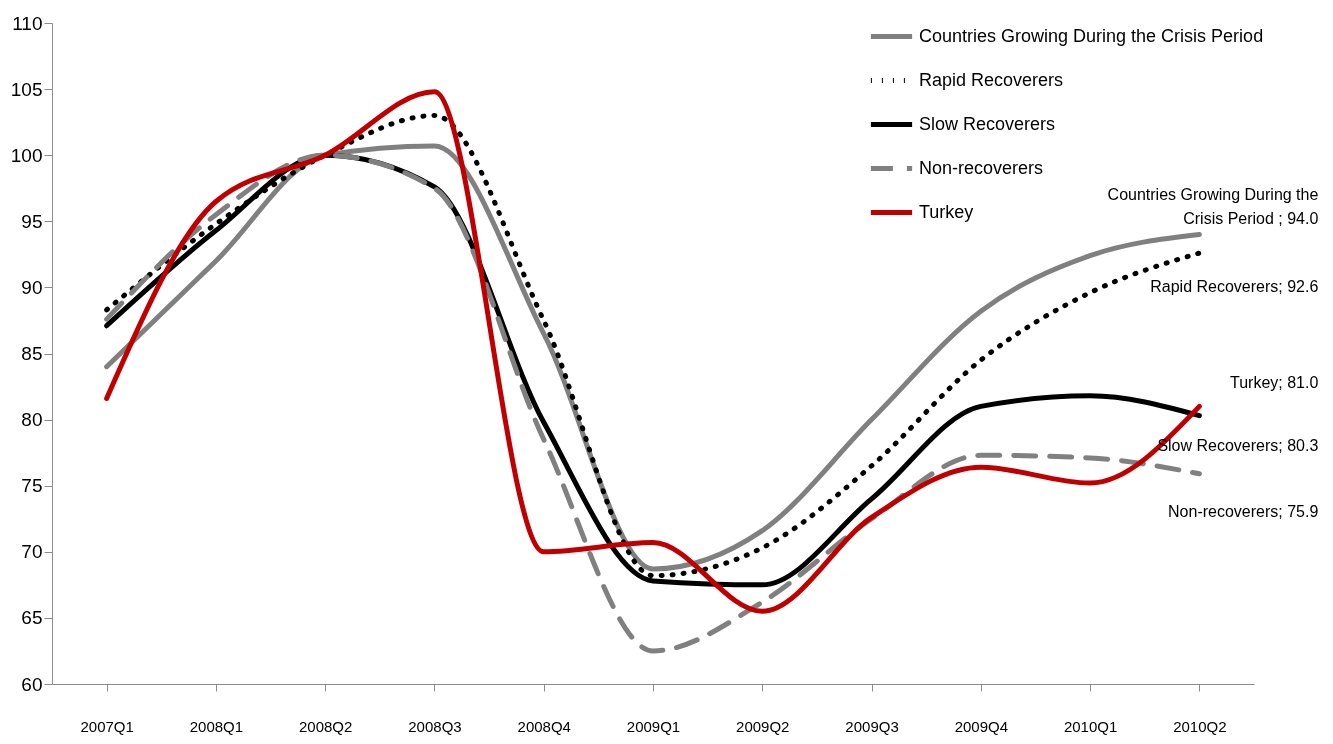 Image resolution: width=1333 pixels, height=744 pixels. What do you see at coordinates (1243, 511) in the screenshot?
I see `annotation: Non-recoverers; 75.9` at bounding box center [1243, 511].